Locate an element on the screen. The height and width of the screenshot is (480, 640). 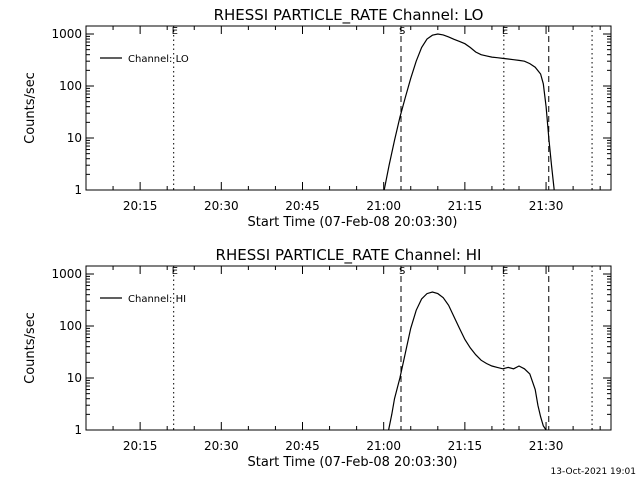
legend-label: Channel: HI is located at coordinates (157, 299).